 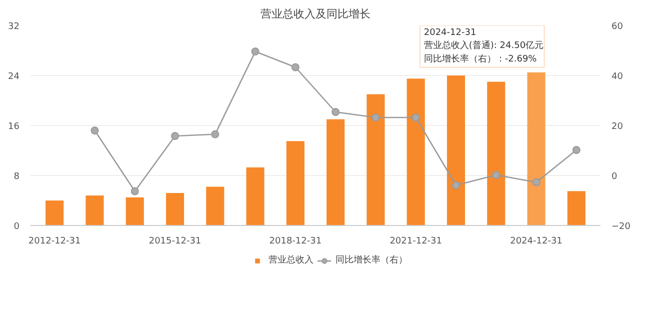 I want to click on y2-tick-label: 0, so click(x=615, y=177).